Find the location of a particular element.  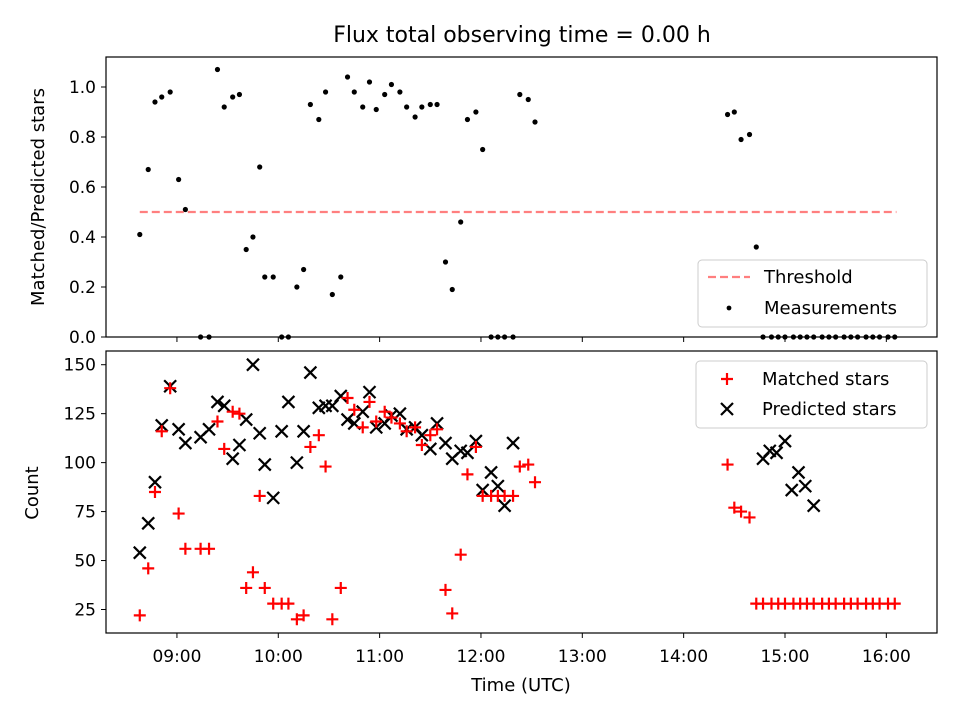

top-legend: Threshold Measurements is located at coordinates (812, 293).